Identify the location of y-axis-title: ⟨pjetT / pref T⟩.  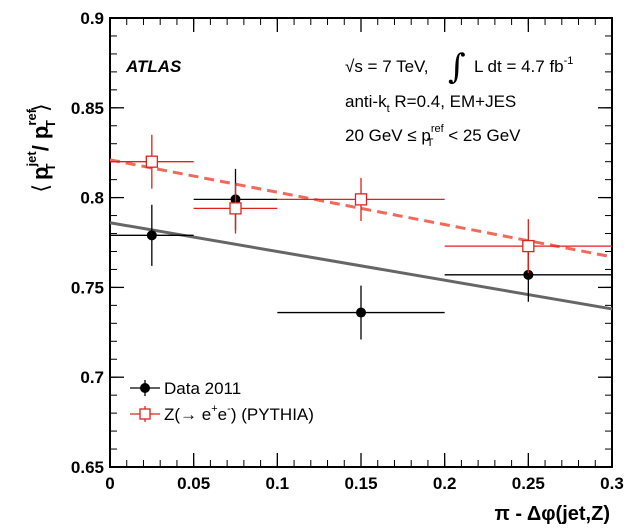
(41, 147).